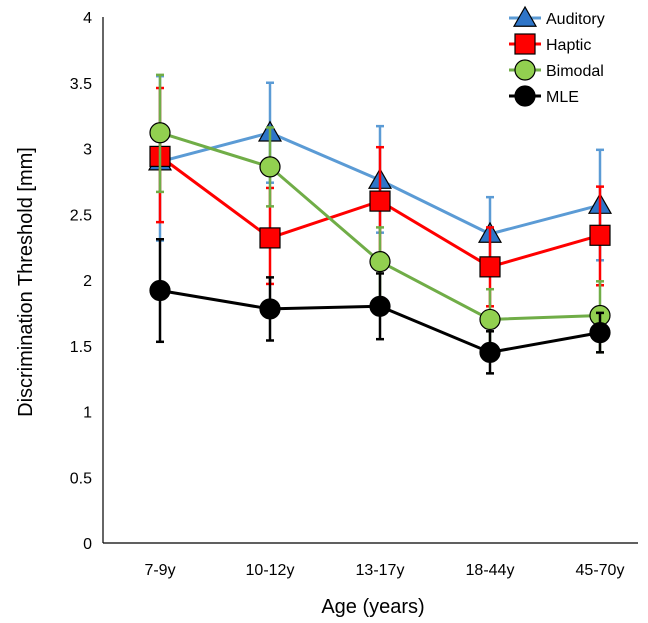  What do you see at coordinates (562, 97) in the screenshot?
I see `legend-label-mle: MLE` at bounding box center [562, 97].